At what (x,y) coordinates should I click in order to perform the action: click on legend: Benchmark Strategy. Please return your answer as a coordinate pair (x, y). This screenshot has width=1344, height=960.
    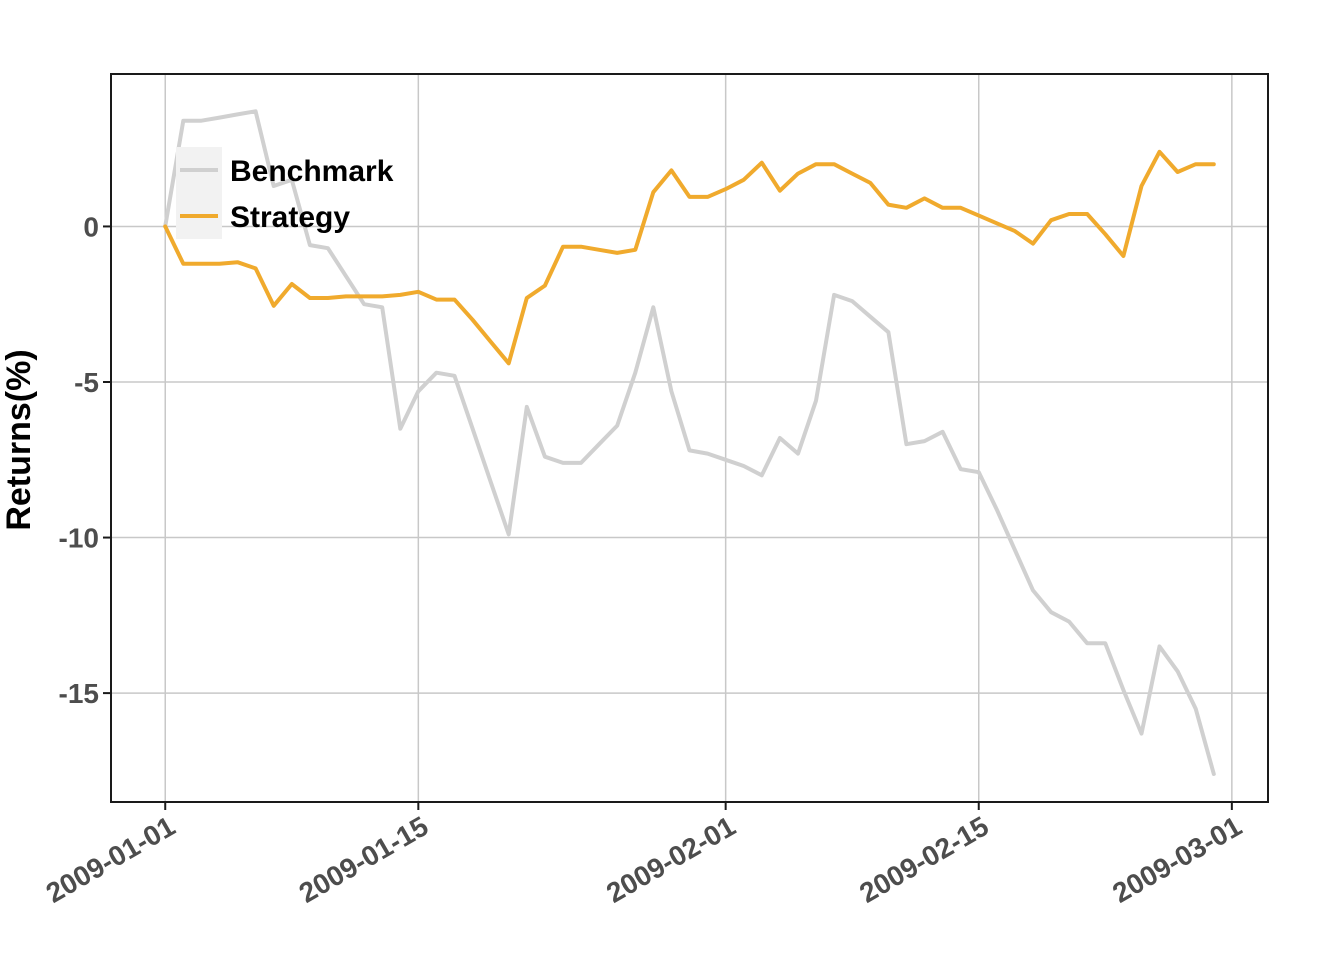
    Looking at the image, I should click on (285, 193).